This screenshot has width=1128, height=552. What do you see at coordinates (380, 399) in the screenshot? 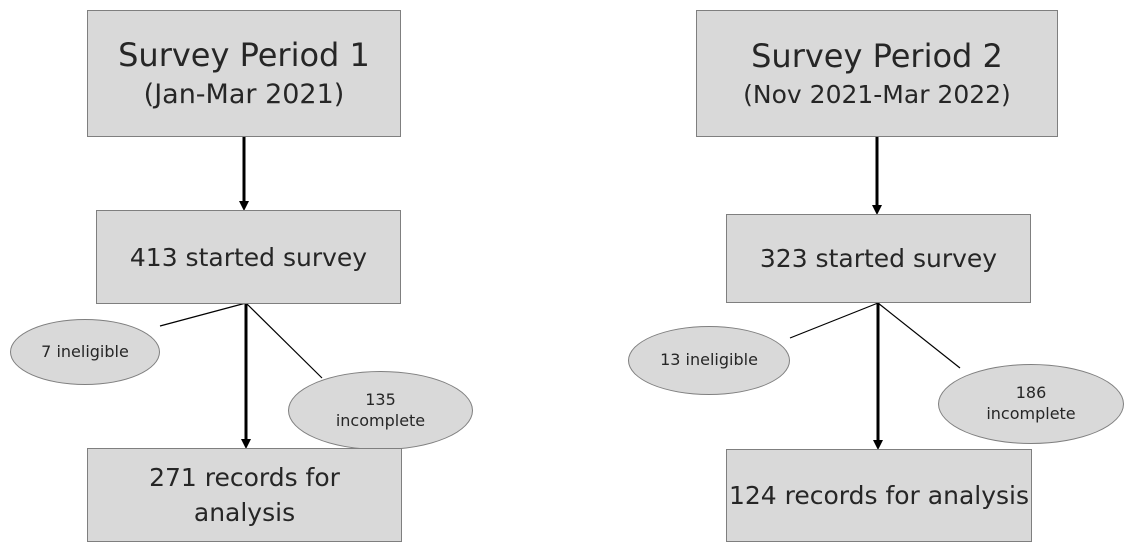
I see `incomplete-1-count: 135` at bounding box center [380, 399].